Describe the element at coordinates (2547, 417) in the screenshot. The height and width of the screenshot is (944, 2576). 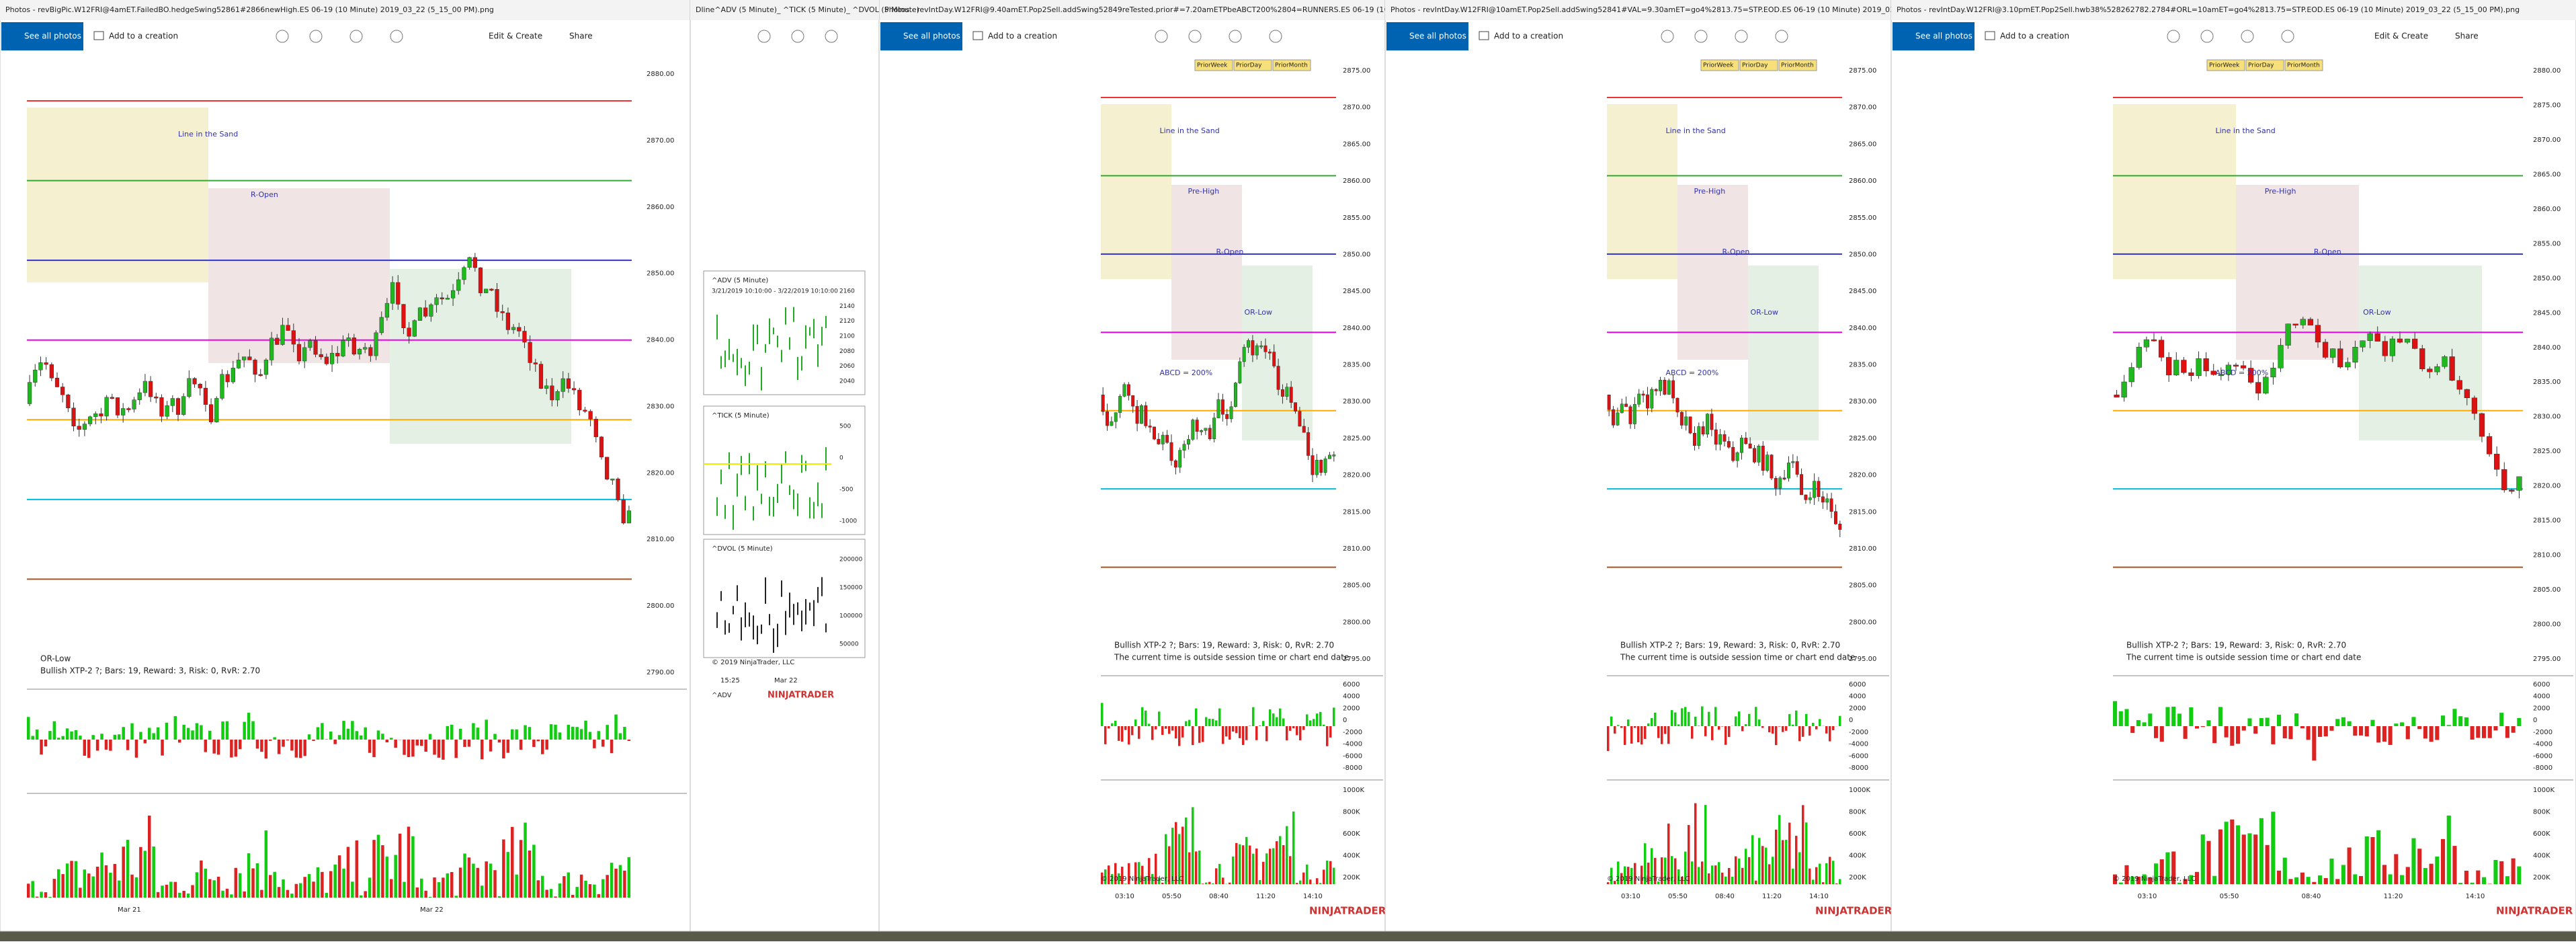
I see `price-tick-label: 2830.00` at that location.